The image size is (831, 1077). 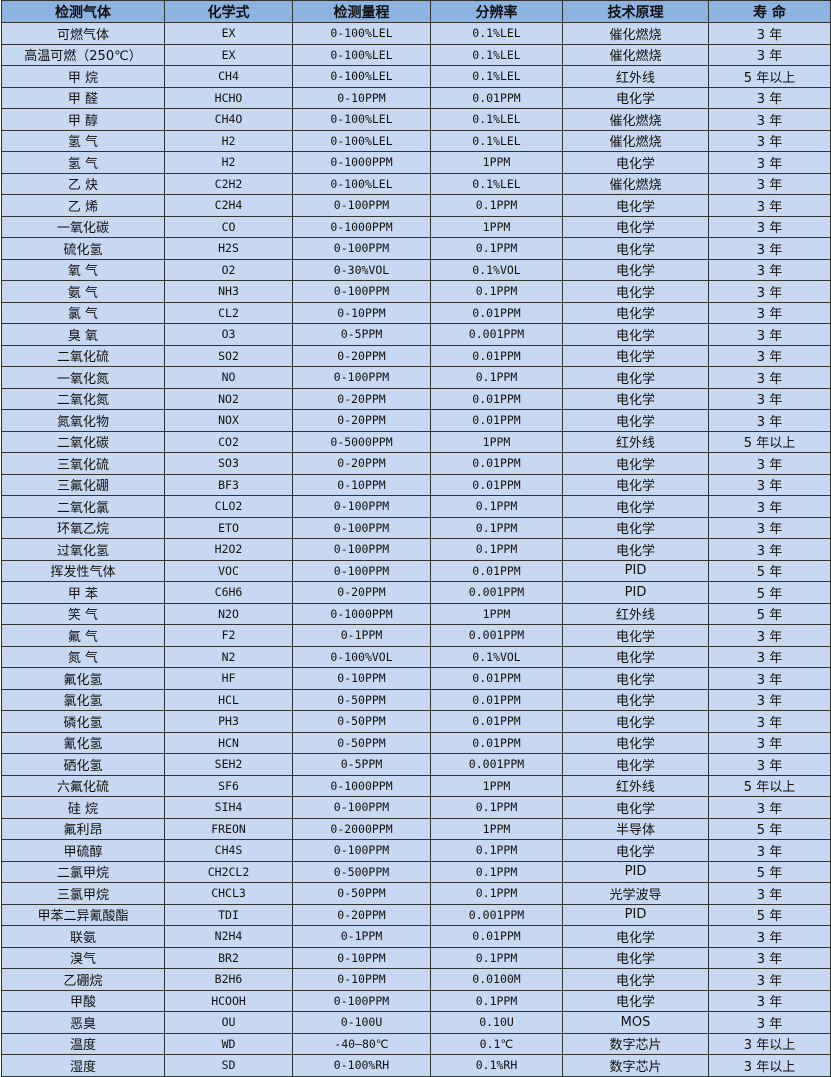 What do you see at coordinates (416, 76) in the screenshot?
I see `table-row: 甲 烷 CH4 0-100%LEL 0.1%LEL 红外线 5 年以上` at bounding box center [416, 76].